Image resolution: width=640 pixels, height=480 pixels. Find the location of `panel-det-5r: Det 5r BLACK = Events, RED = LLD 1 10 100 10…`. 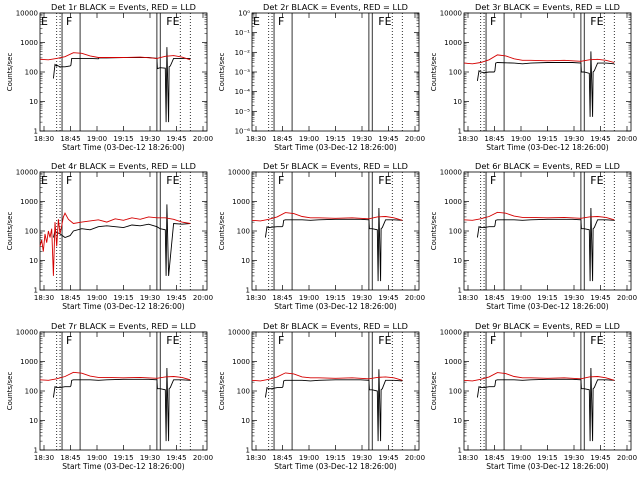

panel-det-5r: Det 5r BLACK = Events, RED = LLD 1 10 100 10… is located at coordinates (321, 236).